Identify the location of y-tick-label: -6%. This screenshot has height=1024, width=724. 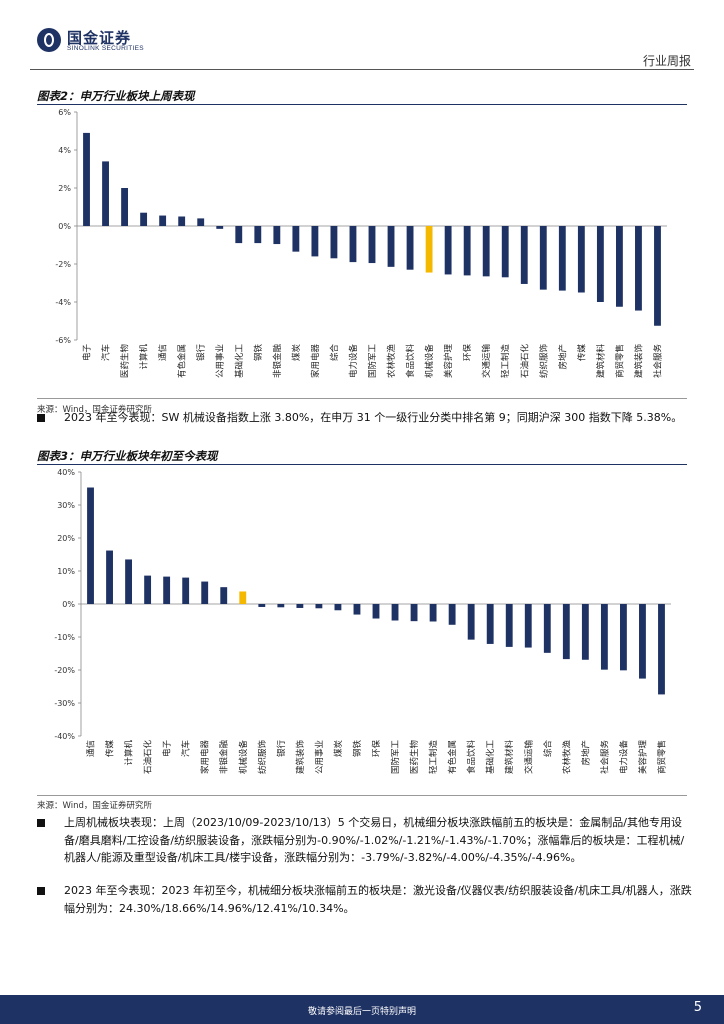
(63, 340).